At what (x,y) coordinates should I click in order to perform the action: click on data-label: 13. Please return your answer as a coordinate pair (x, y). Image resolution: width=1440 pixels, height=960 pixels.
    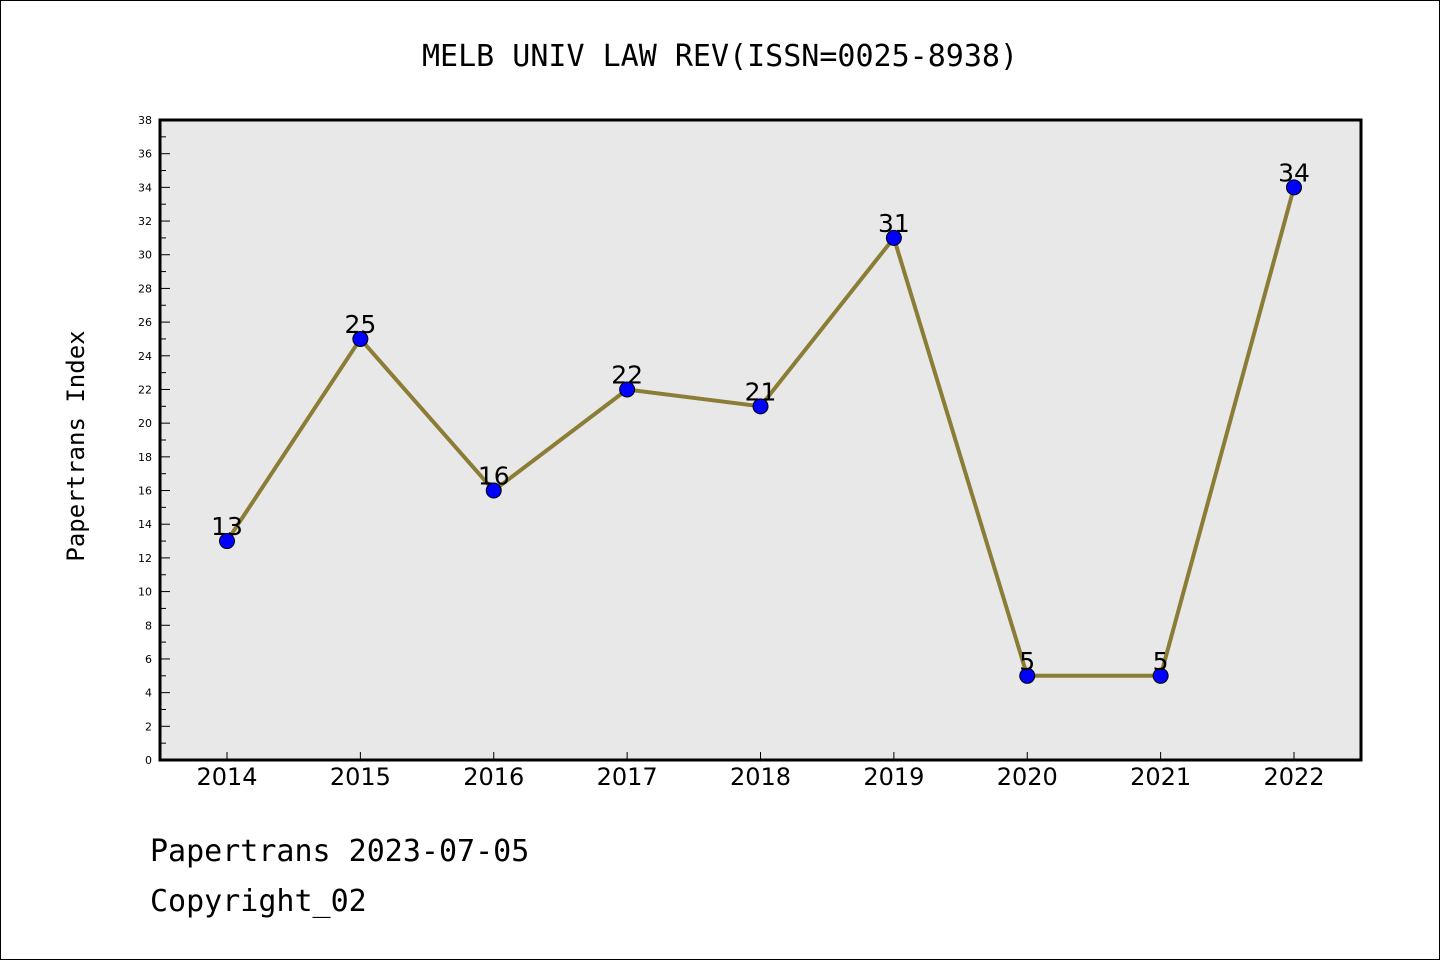
    Looking at the image, I should click on (227, 526).